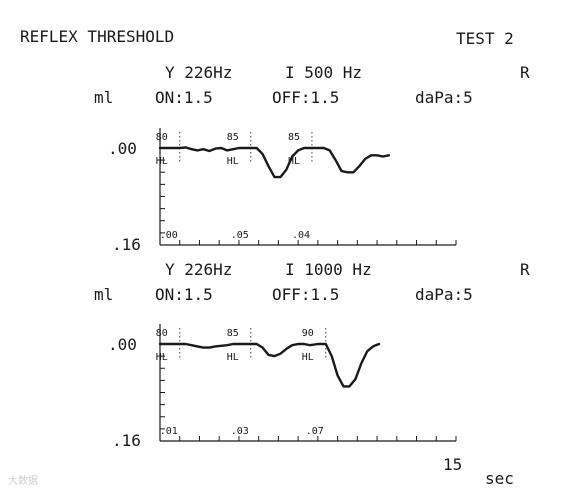 This screenshot has height=490, width=576. What do you see at coordinates (240, 235) in the screenshot?
I see `reflex-amplitude-label: .05` at bounding box center [240, 235].